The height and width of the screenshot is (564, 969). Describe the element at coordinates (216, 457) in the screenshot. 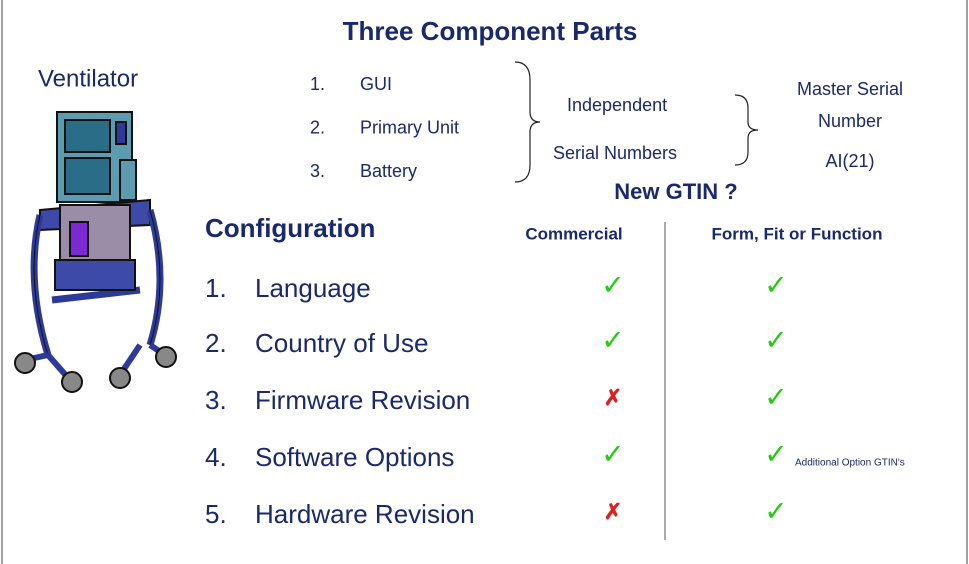

I see `row-number: 4.` at that location.